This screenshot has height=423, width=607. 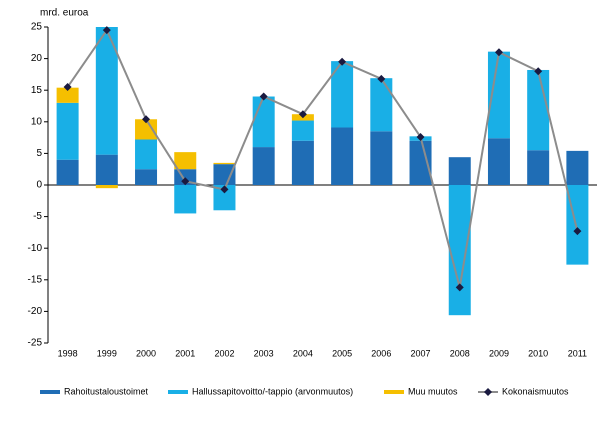 I want to click on y-tick-label: 20, so click(x=37, y=58).